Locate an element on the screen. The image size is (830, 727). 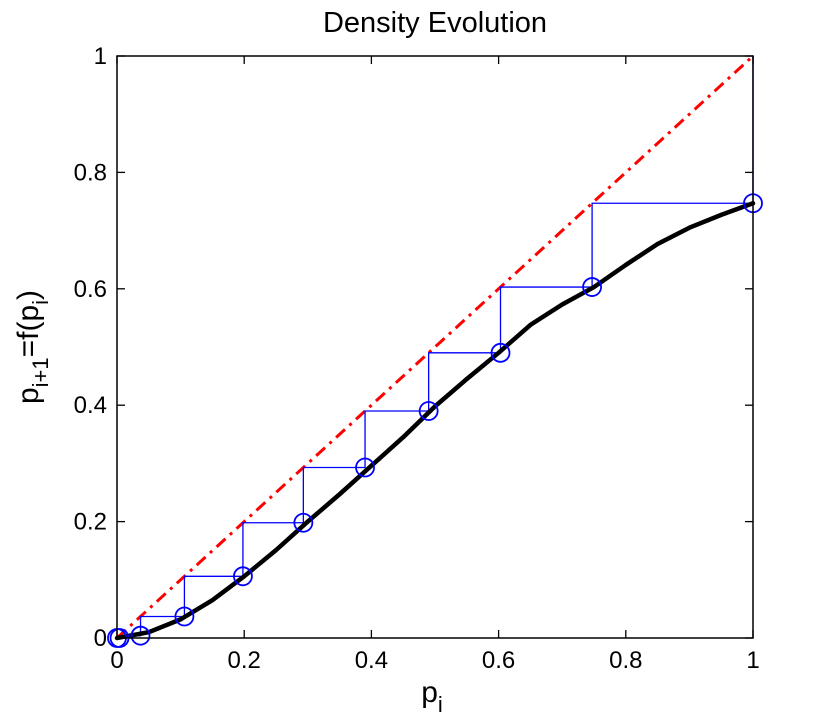
y-tick-label: 1 is located at coordinates (100, 56).